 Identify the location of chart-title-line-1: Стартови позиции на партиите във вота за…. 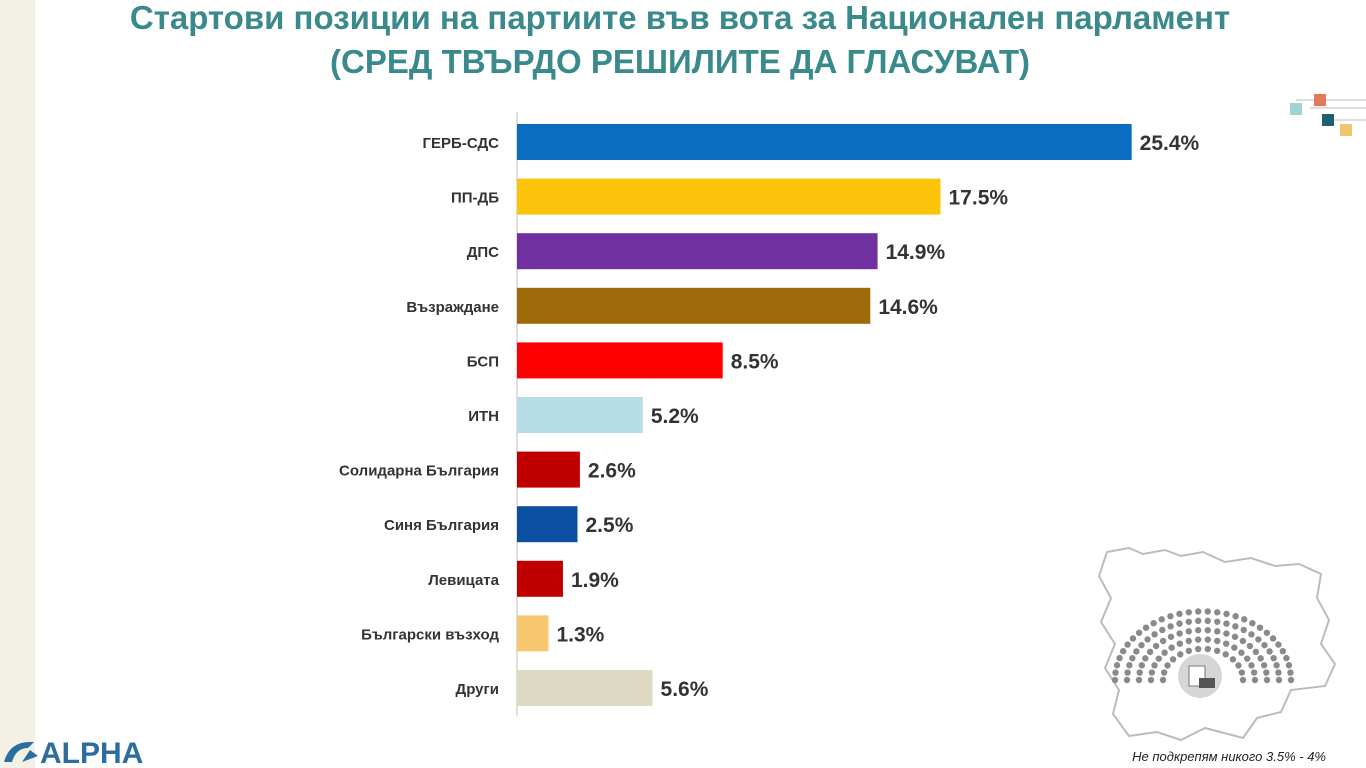
(680, 18).